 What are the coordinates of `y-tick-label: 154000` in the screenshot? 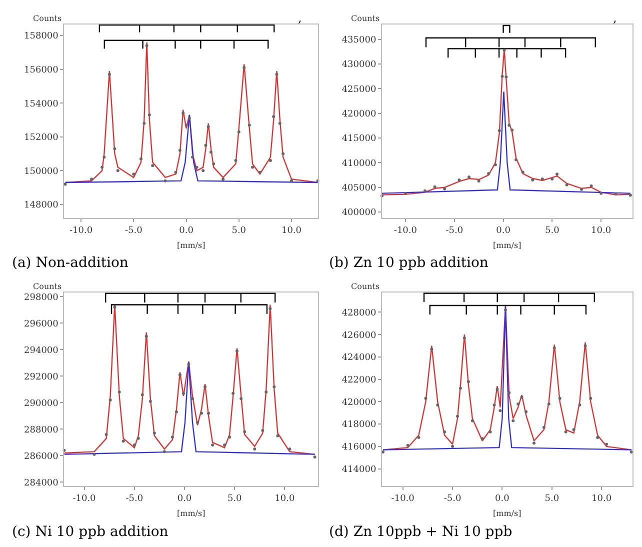 It's located at (41, 104).